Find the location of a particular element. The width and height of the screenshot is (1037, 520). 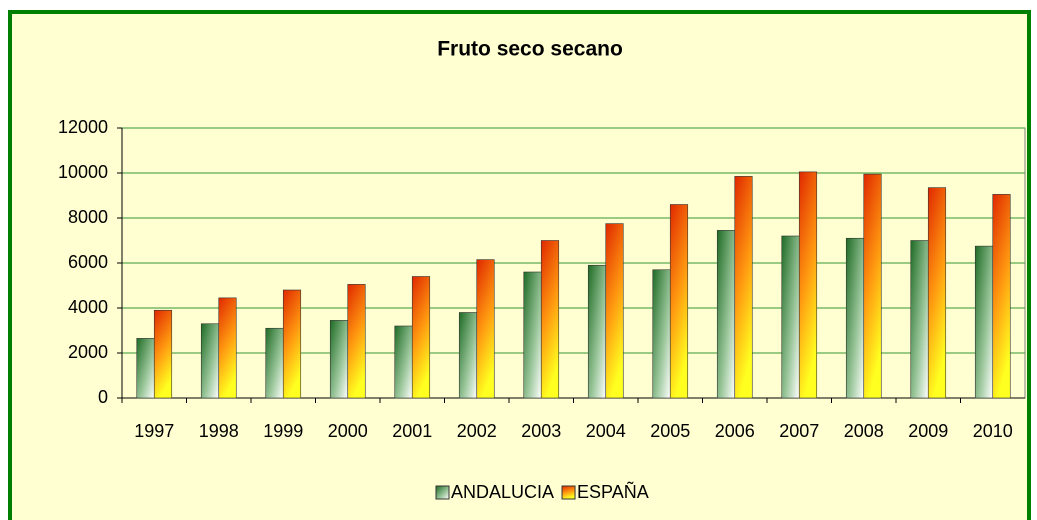

legend-label: ESPAÑA is located at coordinates (613, 491).